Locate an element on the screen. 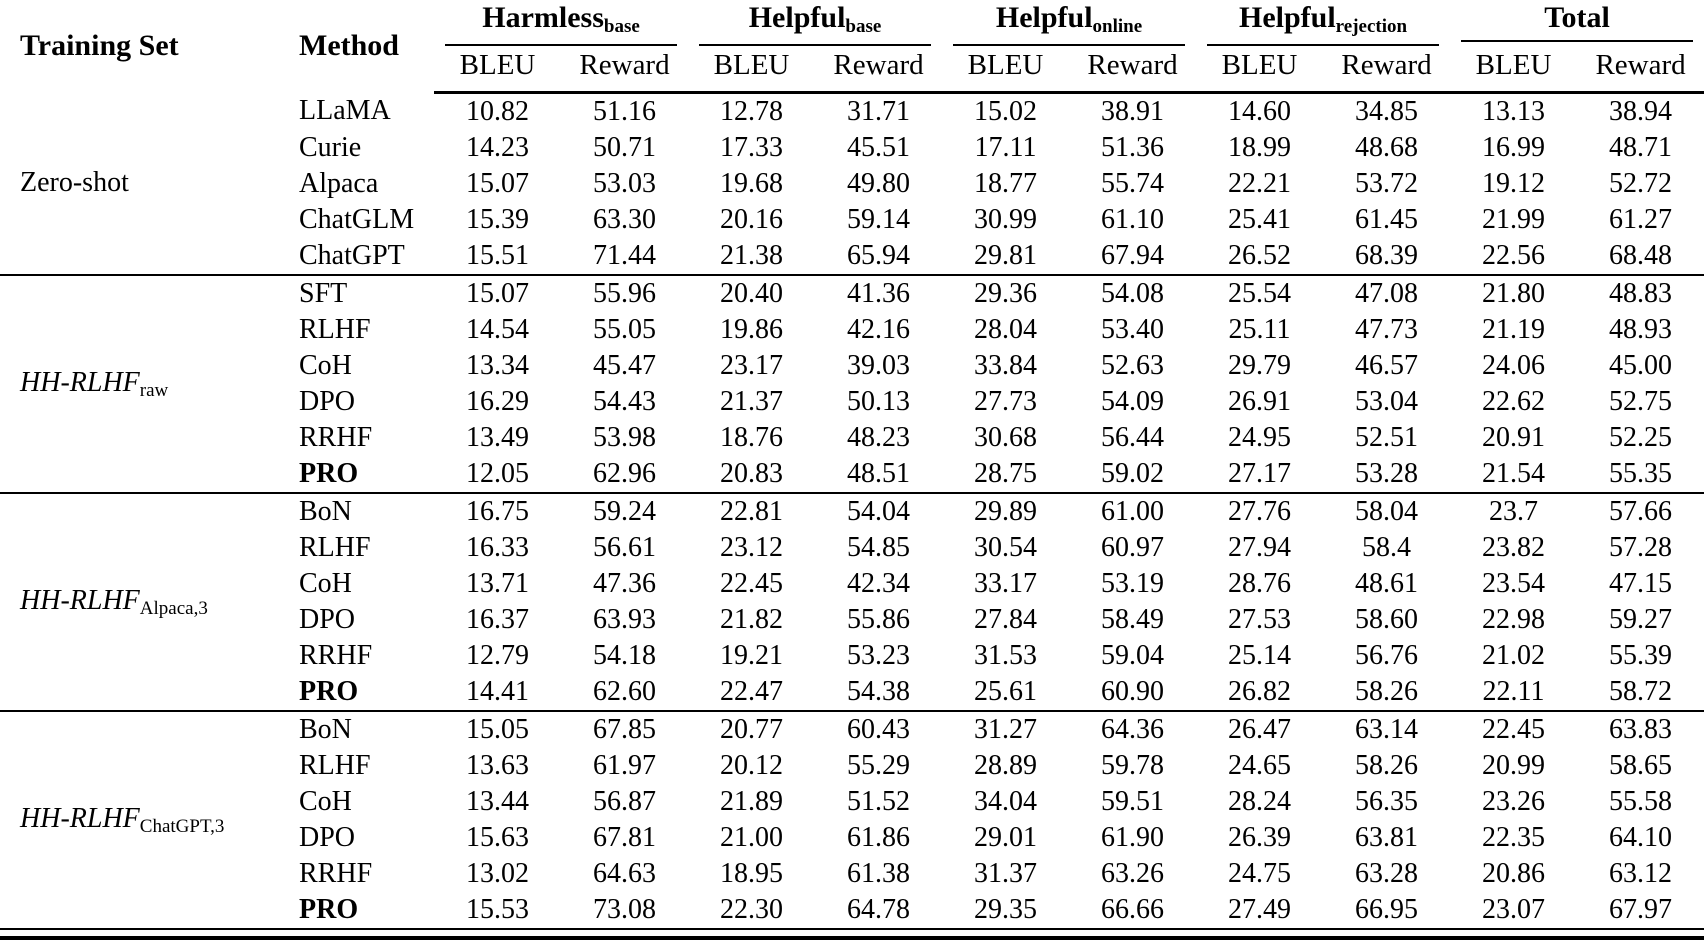 The width and height of the screenshot is (1704, 943). metric-value-cell: 17.11 is located at coordinates (1005, 147).